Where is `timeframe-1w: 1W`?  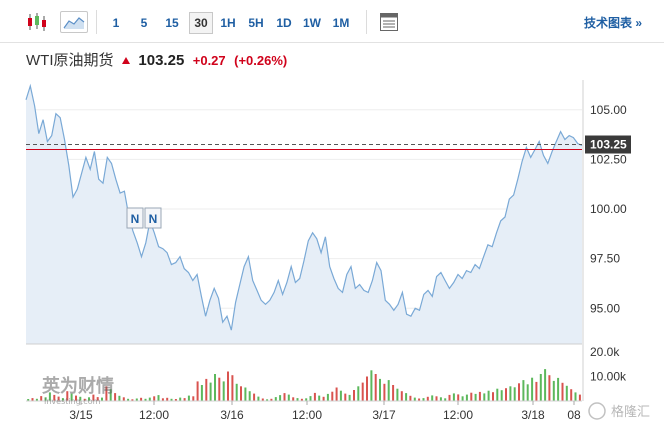 timeframe-1w: 1W is located at coordinates (312, 23).